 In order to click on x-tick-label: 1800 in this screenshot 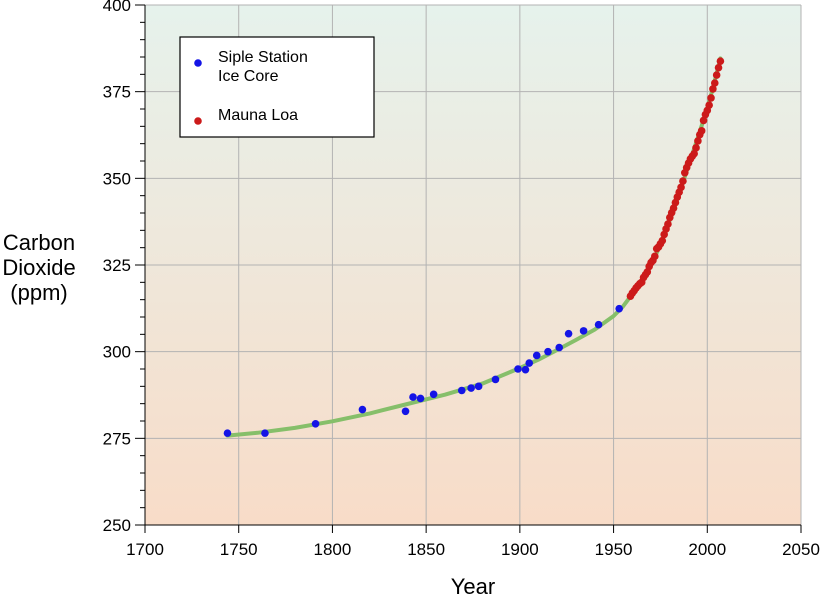, I will do `click(333, 549)`.